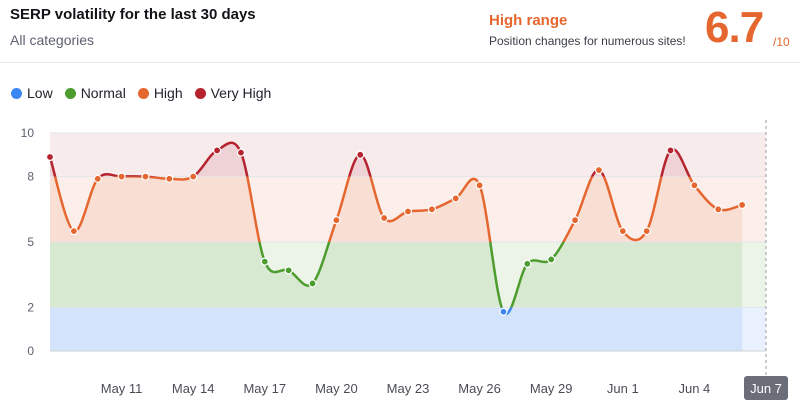 Image resolution: width=800 pixels, height=419 pixels. I want to click on band-normal, so click(408, 275).